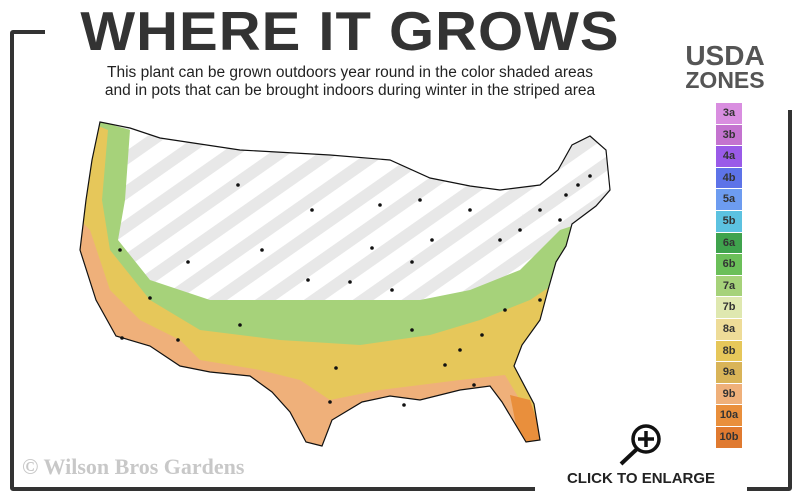 Image resolution: width=800 pixels, height=500 pixels. Describe the element at coordinates (729, 286) in the screenshot. I see `zone-swatch-7a: 7a` at that location.